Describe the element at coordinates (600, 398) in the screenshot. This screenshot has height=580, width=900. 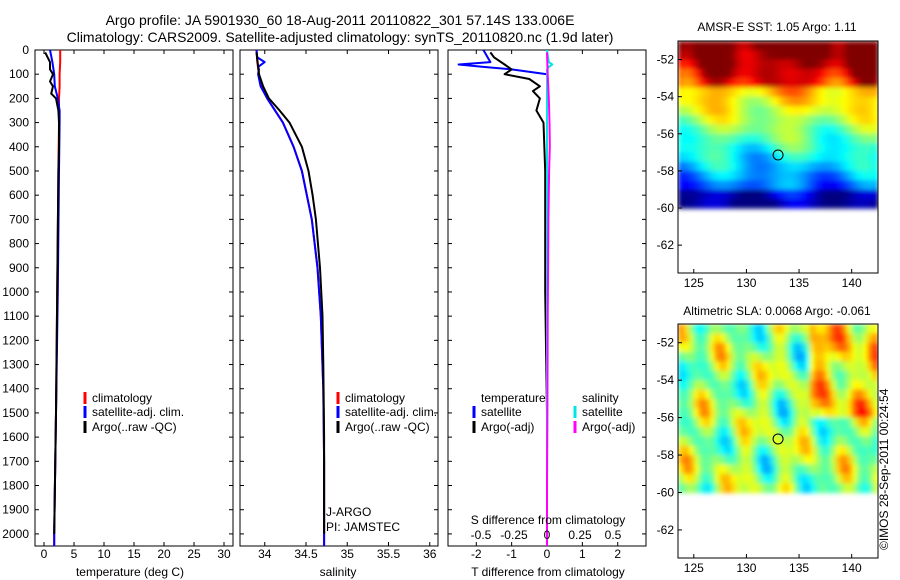
I see `legend-header-salinity: salinity` at that location.